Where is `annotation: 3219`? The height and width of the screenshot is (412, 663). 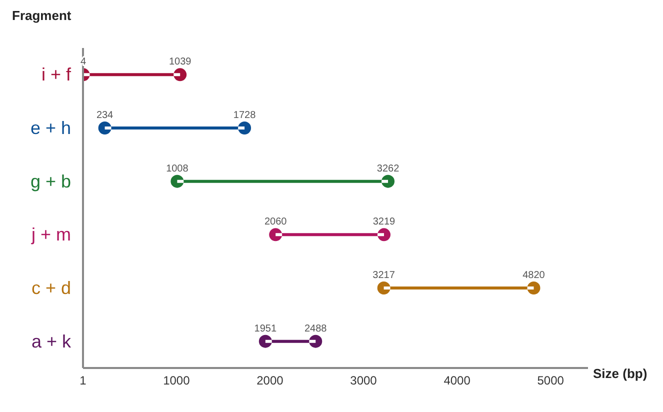 annotation: 3219 is located at coordinates (384, 222).